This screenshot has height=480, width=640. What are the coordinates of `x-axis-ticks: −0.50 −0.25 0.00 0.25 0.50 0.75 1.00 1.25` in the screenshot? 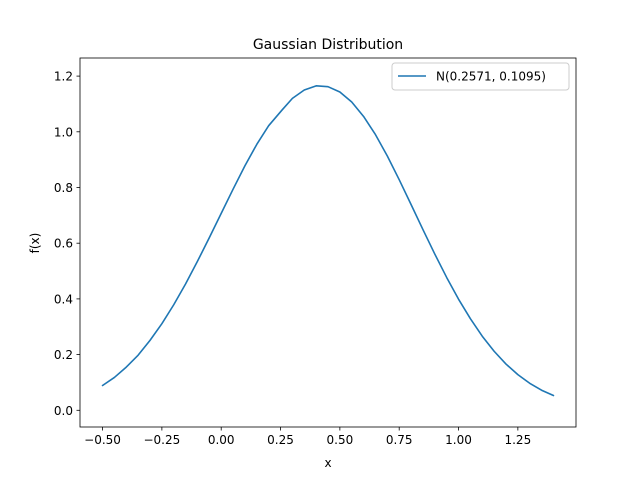 It's located at (307, 437).